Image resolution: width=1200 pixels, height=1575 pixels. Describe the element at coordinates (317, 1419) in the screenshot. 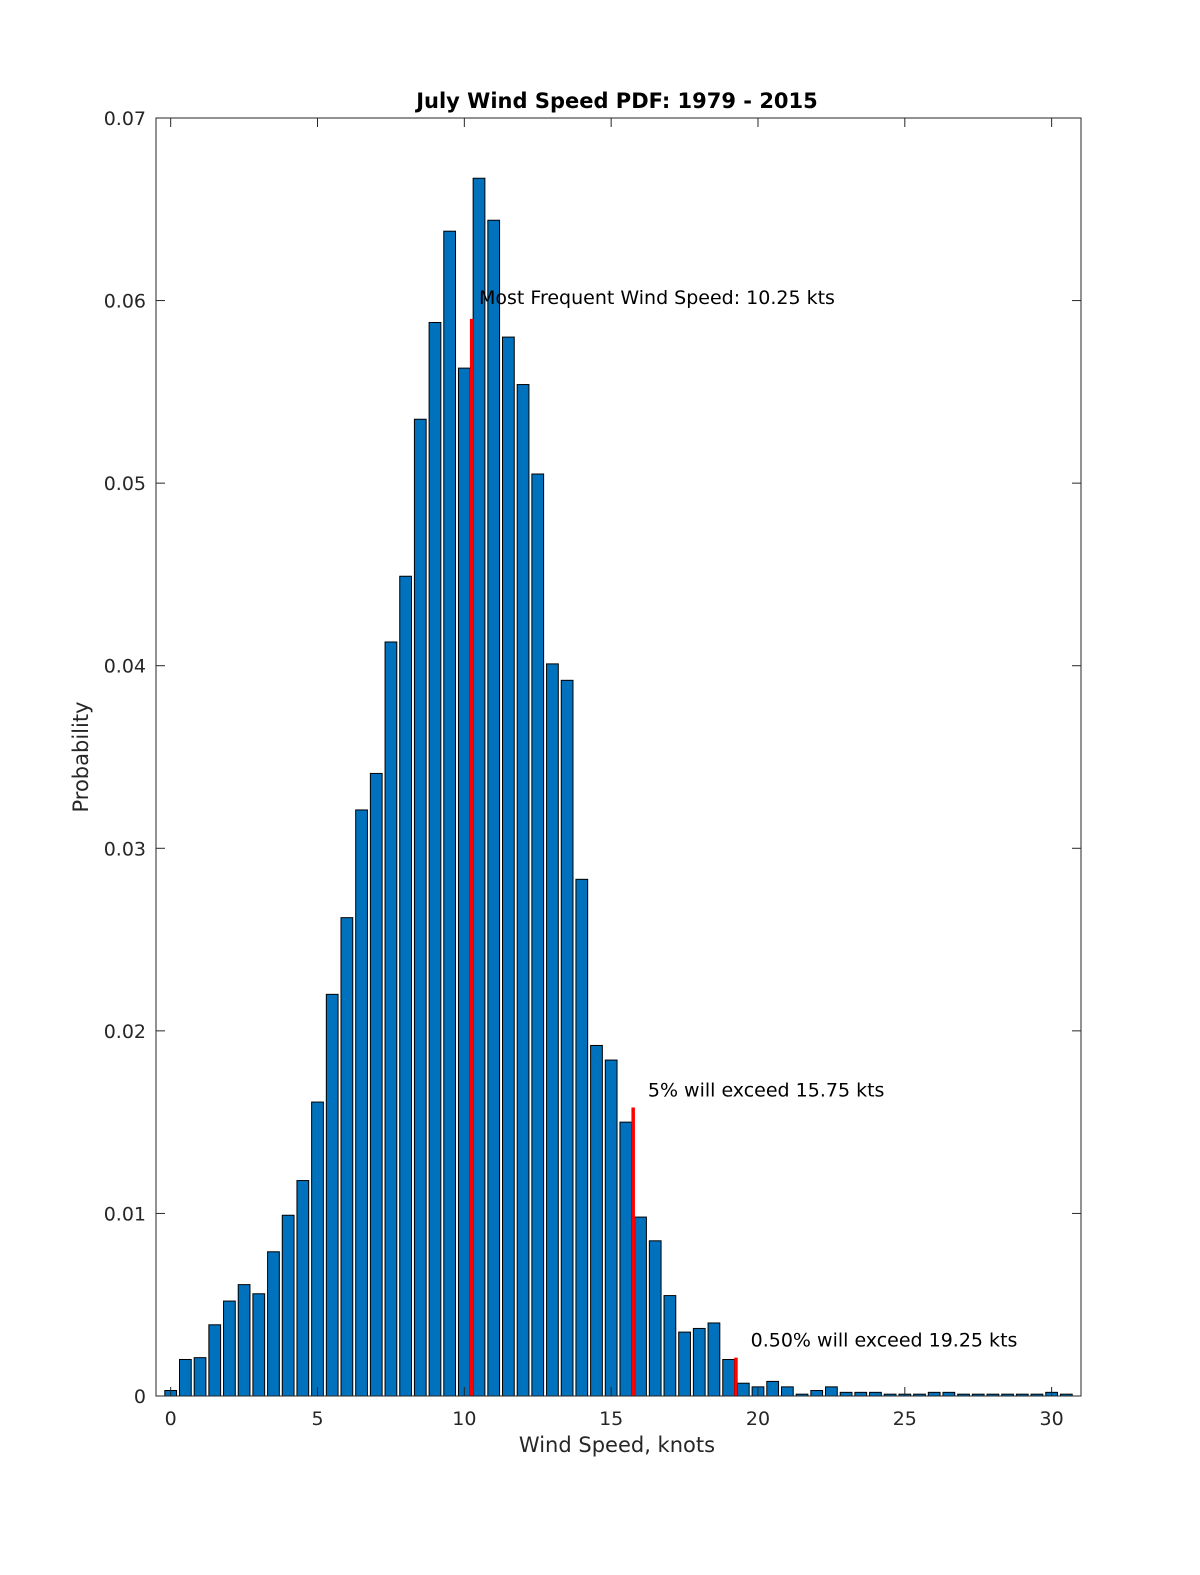

I see `x-tick-label: 5` at that location.